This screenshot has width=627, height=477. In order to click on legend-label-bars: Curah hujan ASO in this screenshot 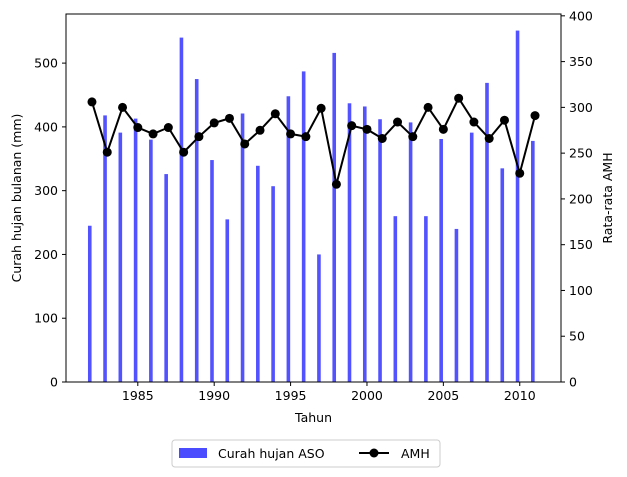, I will do `click(271, 453)`.